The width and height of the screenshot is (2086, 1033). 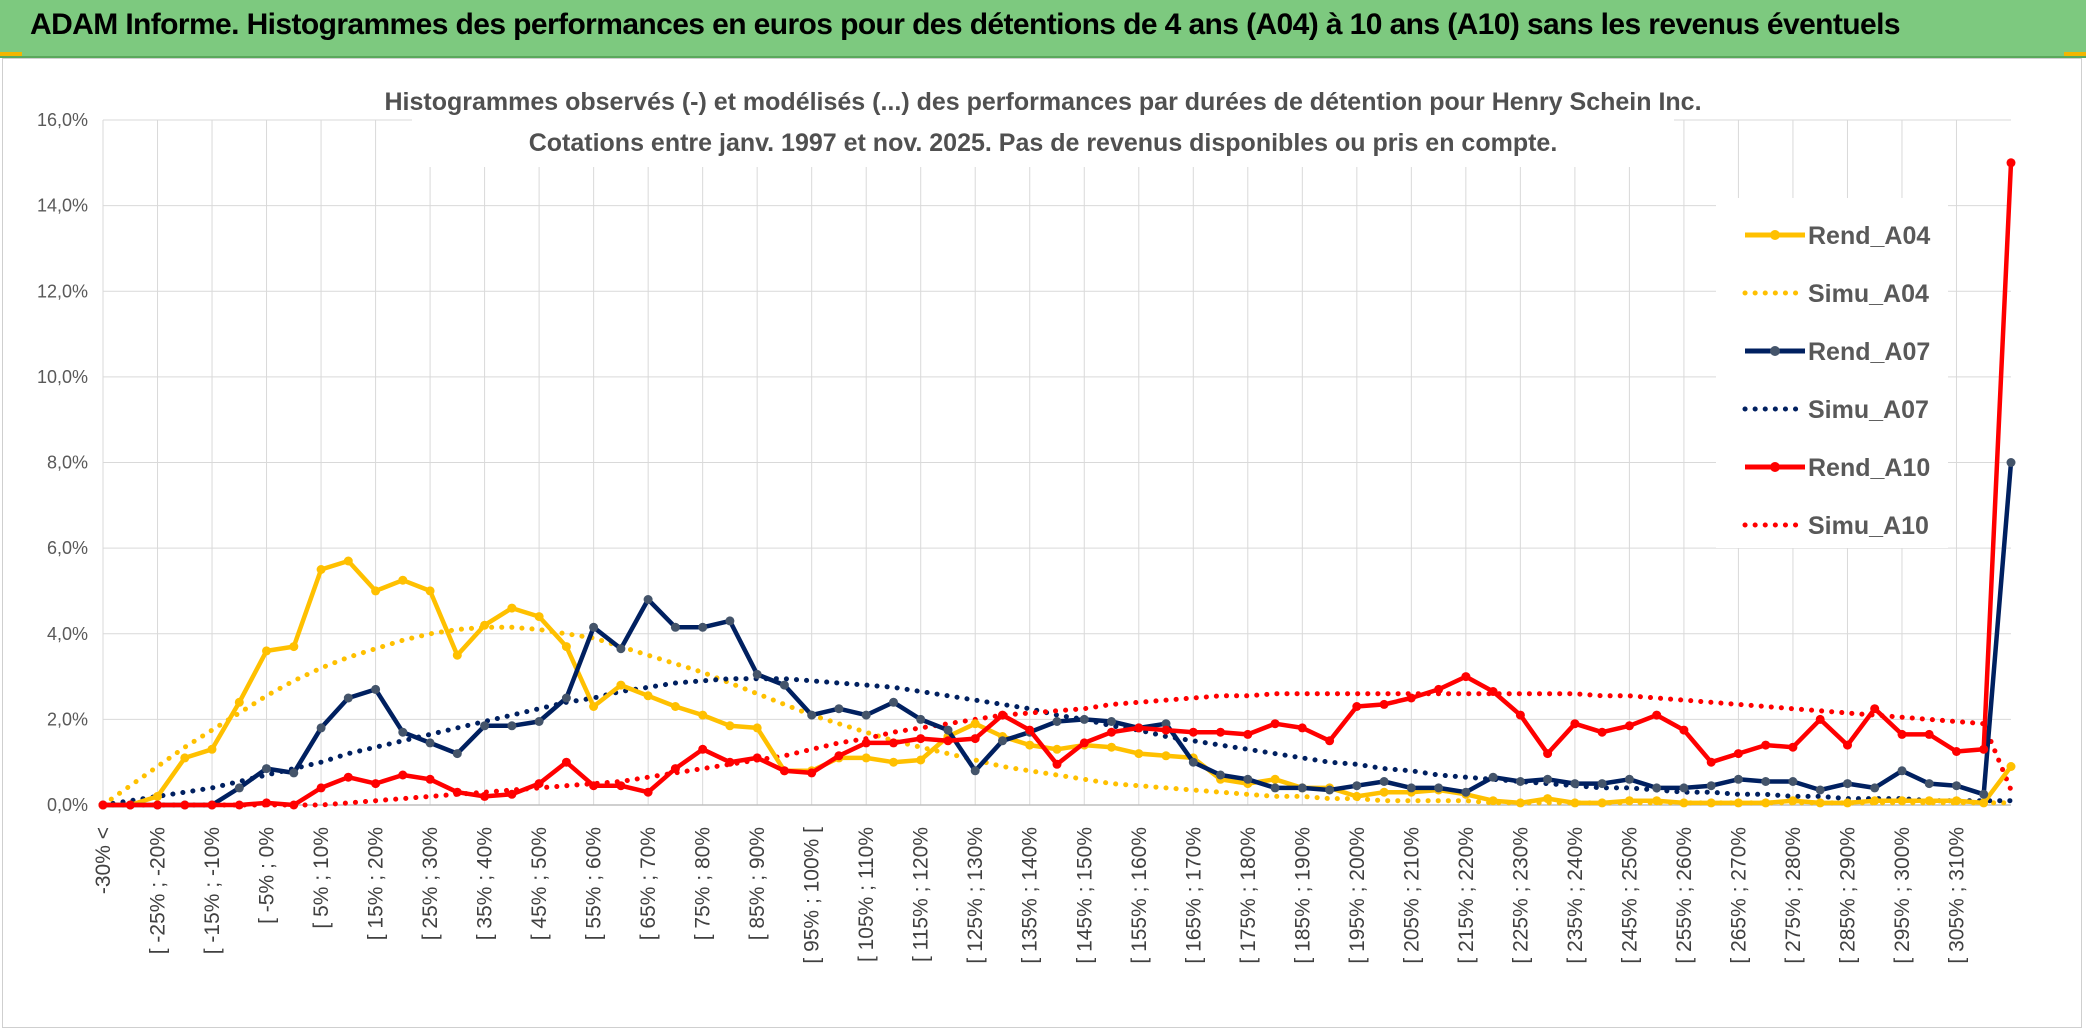 I want to click on x-tick-label: [ 95% ; 100% [, so click(x=812, y=895).